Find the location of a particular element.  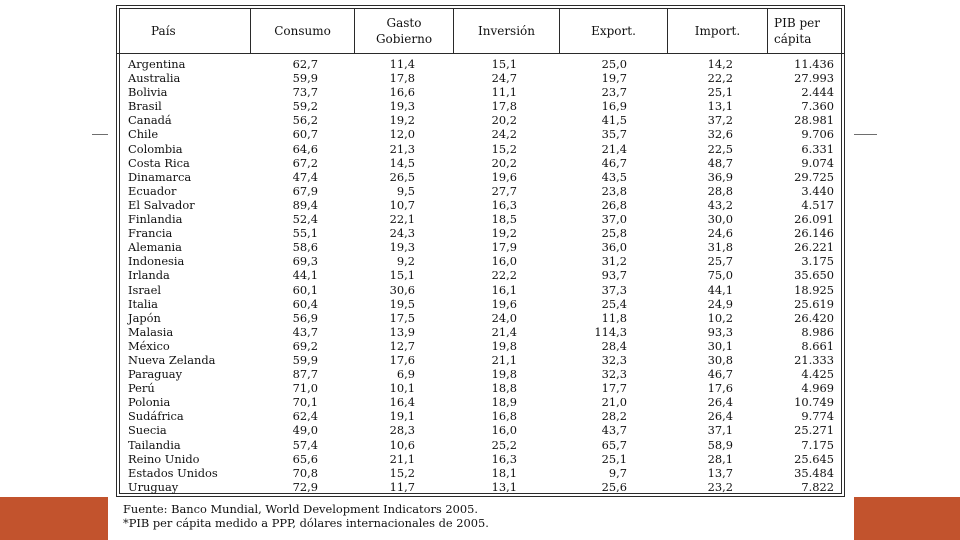

cell-export: 41,5 is located at coordinates (614, 120).